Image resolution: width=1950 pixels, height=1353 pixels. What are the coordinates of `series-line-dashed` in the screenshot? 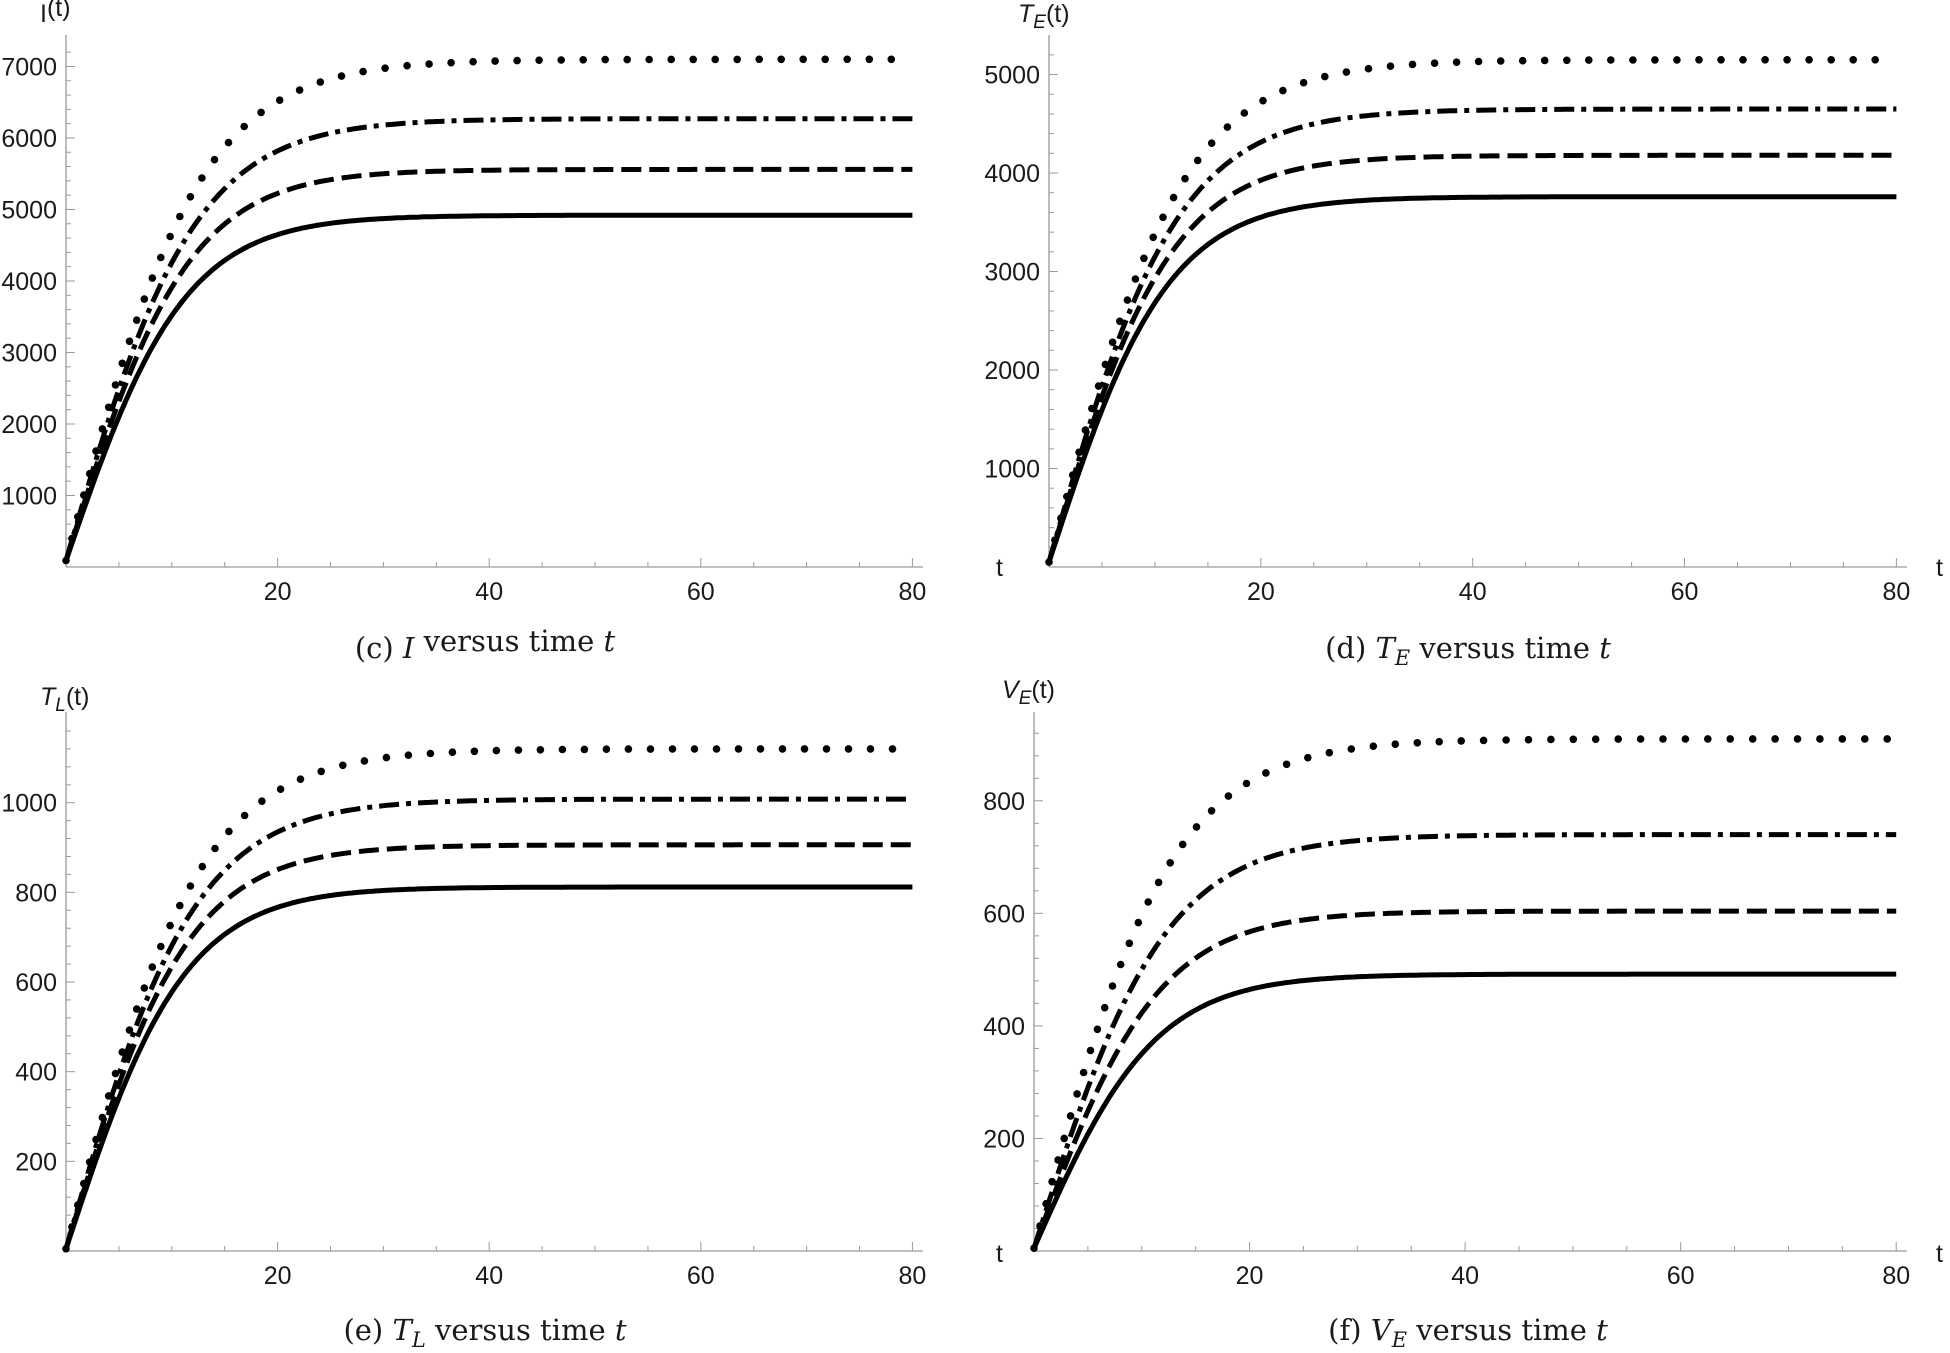 It's located at (1464, 1079).